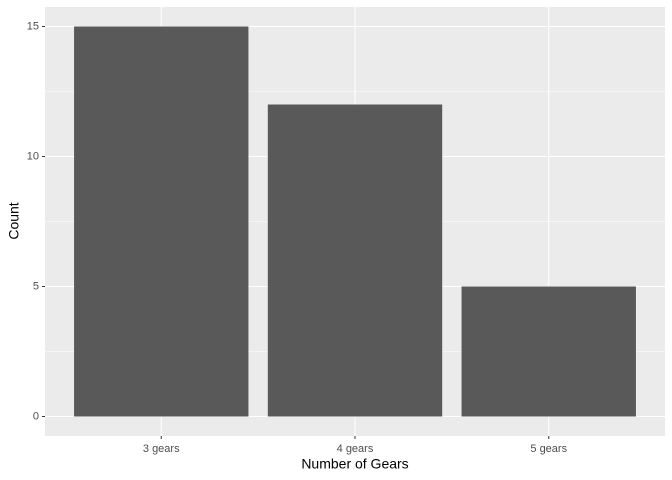 Image resolution: width=672 pixels, height=480 pixels. Describe the element at coordinates (14, 220) in the screenshot. I see `y-axis-title: Count` at that location.